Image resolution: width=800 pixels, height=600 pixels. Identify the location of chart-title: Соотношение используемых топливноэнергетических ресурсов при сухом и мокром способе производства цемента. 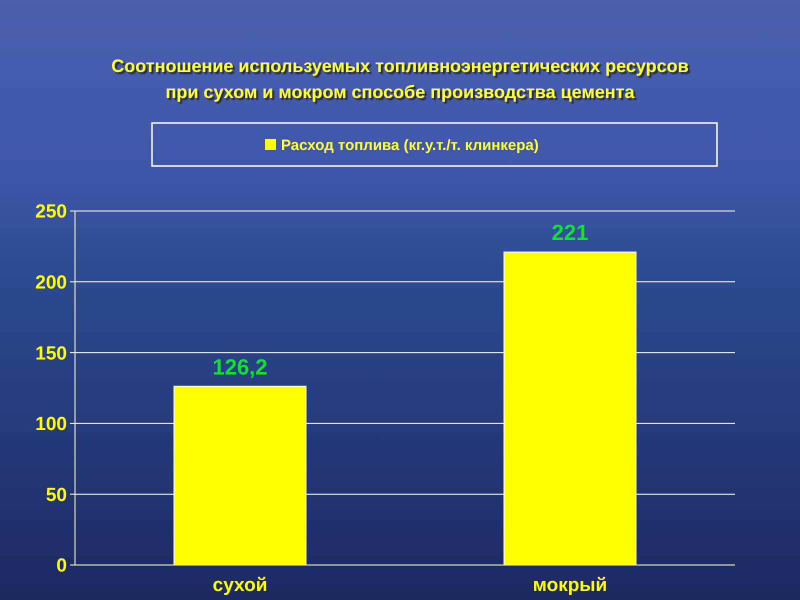
(400, 79).